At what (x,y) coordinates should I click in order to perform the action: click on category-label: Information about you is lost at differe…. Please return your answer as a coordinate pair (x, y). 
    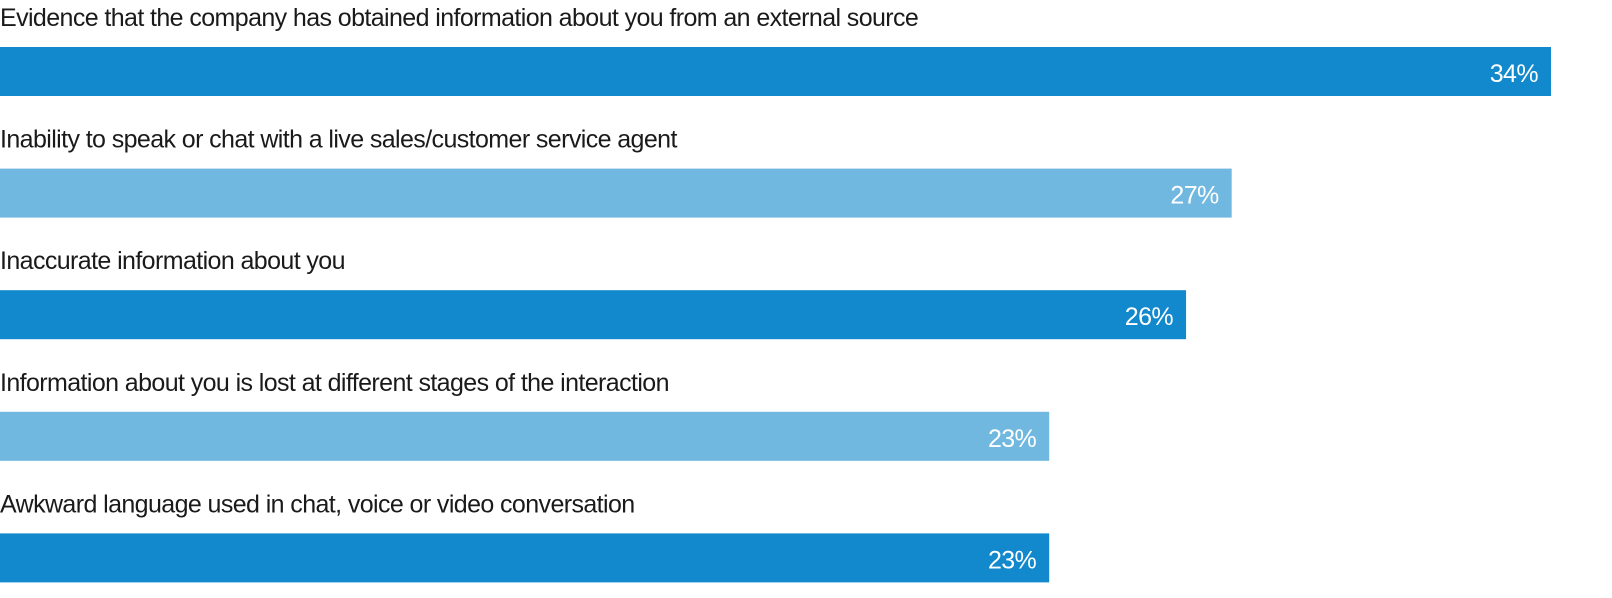
    Looking at the image, I should click on (334, 383).